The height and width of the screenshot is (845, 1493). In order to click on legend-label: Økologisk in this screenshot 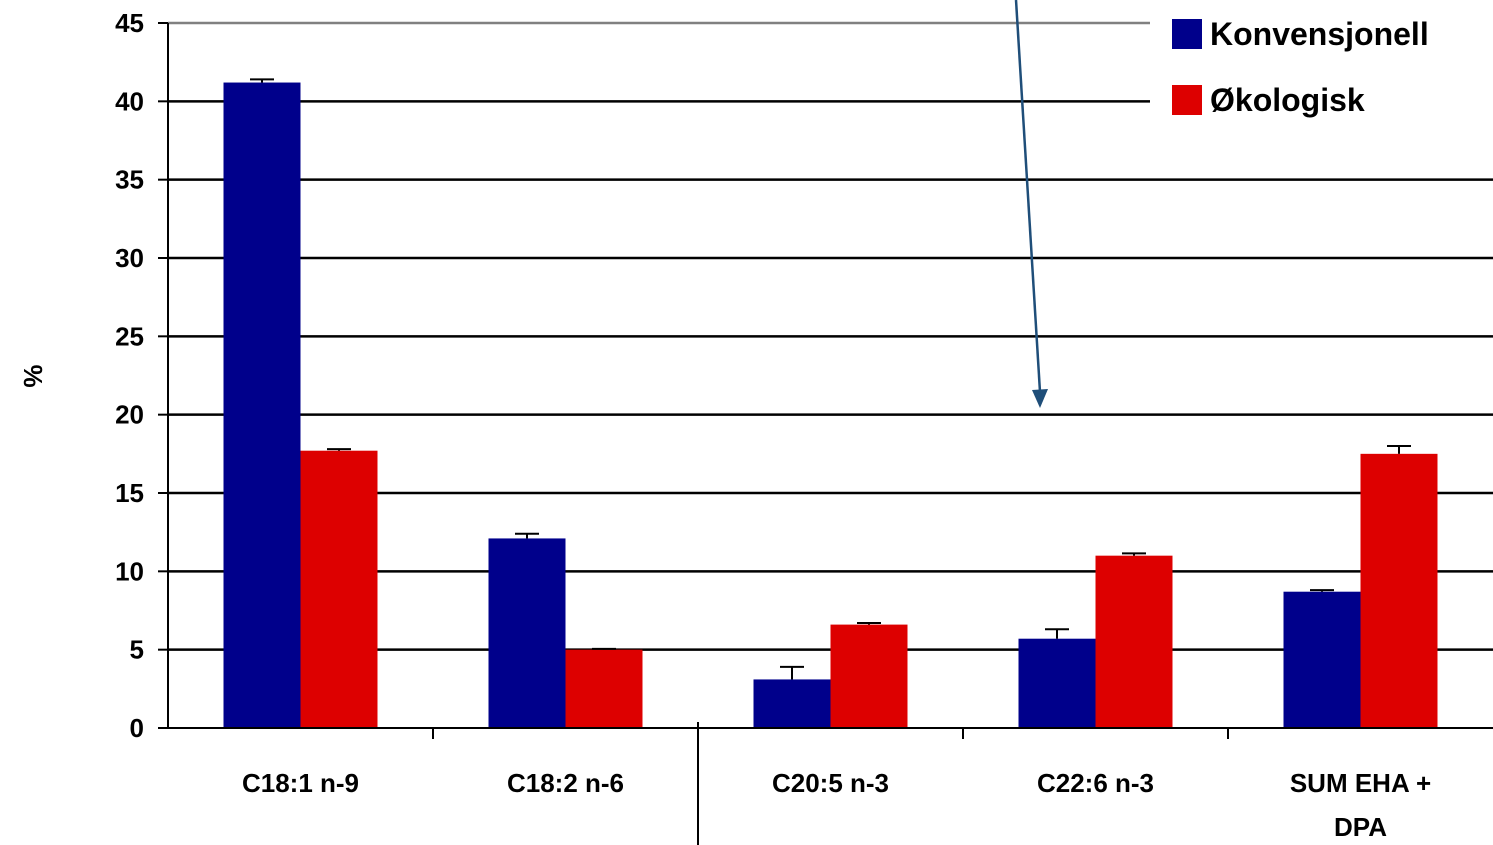, I will do `click(1287, 100)`.